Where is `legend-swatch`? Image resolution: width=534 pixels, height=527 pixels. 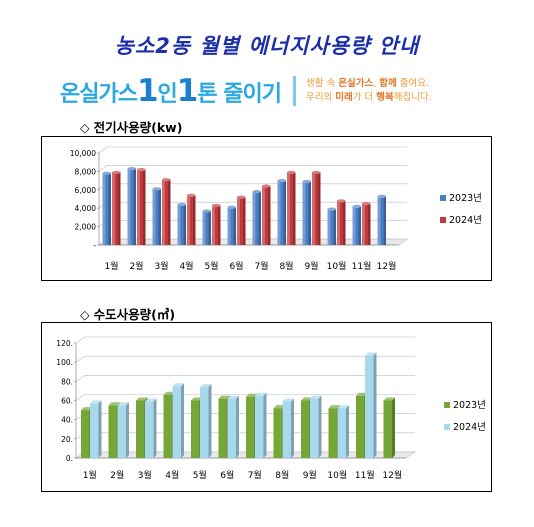 legend-swatch is located at coordinates (443, 198).